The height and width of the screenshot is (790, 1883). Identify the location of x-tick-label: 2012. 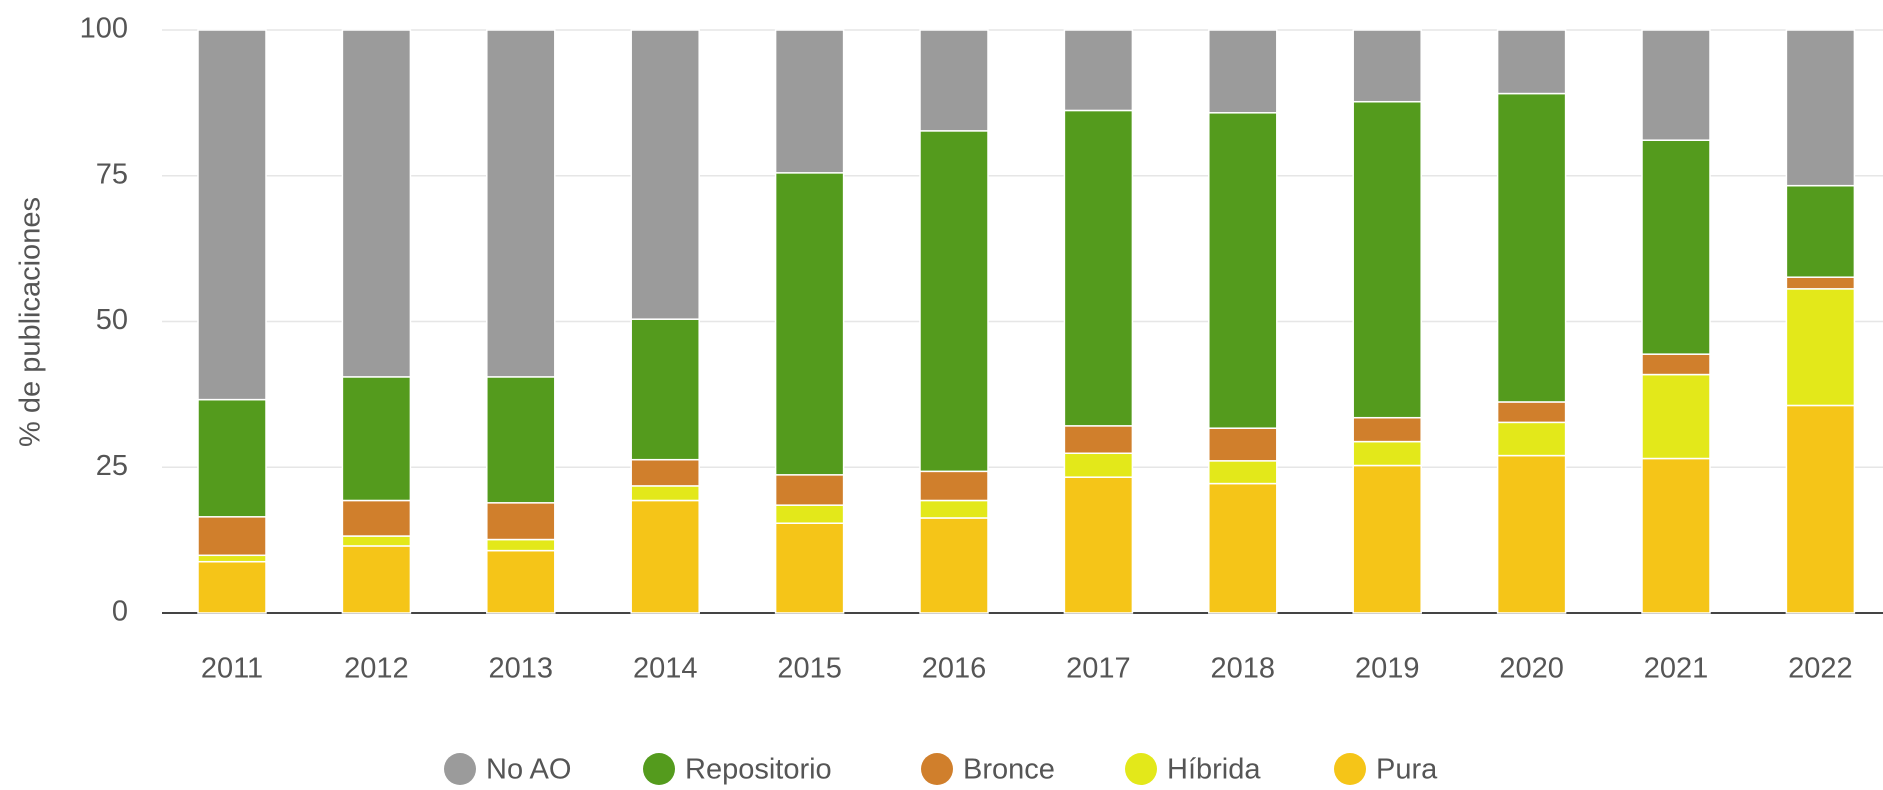
(376, 669).